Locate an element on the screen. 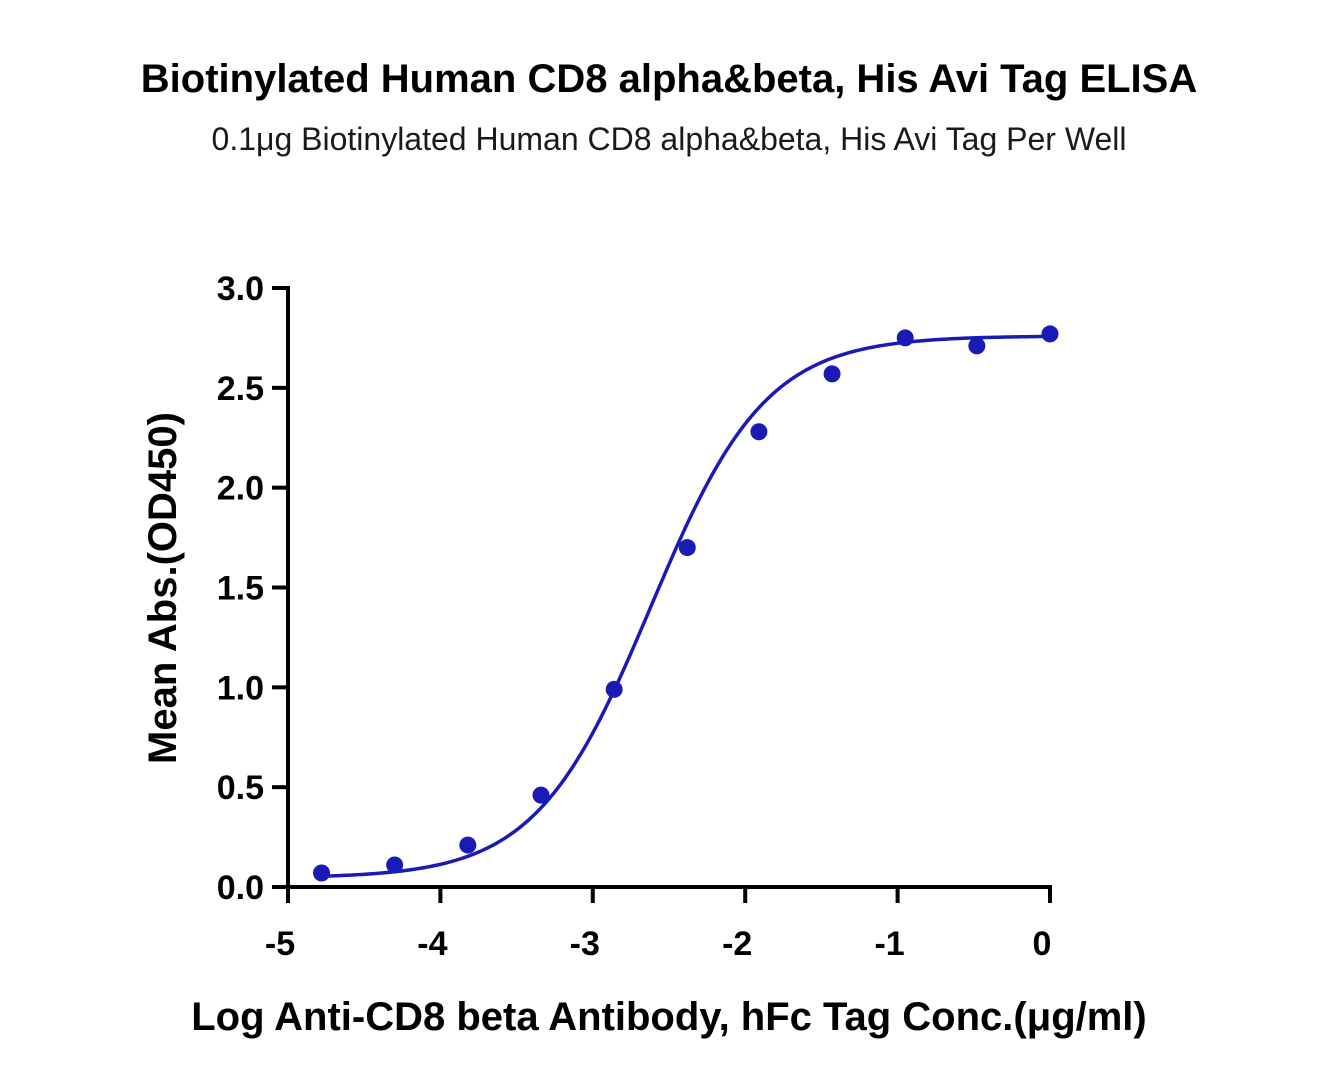 The image size is (1339, 1086). x-tick-label: -3 is located at coordinates (585, 944).